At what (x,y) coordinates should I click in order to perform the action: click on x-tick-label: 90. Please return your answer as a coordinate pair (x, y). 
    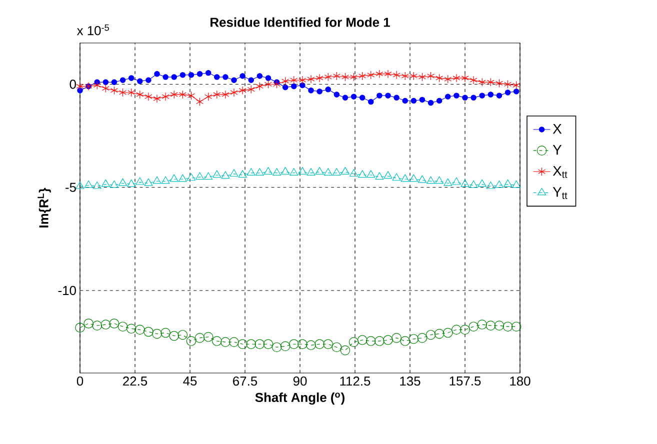
    Looking at the image, I should click on (300, 381).